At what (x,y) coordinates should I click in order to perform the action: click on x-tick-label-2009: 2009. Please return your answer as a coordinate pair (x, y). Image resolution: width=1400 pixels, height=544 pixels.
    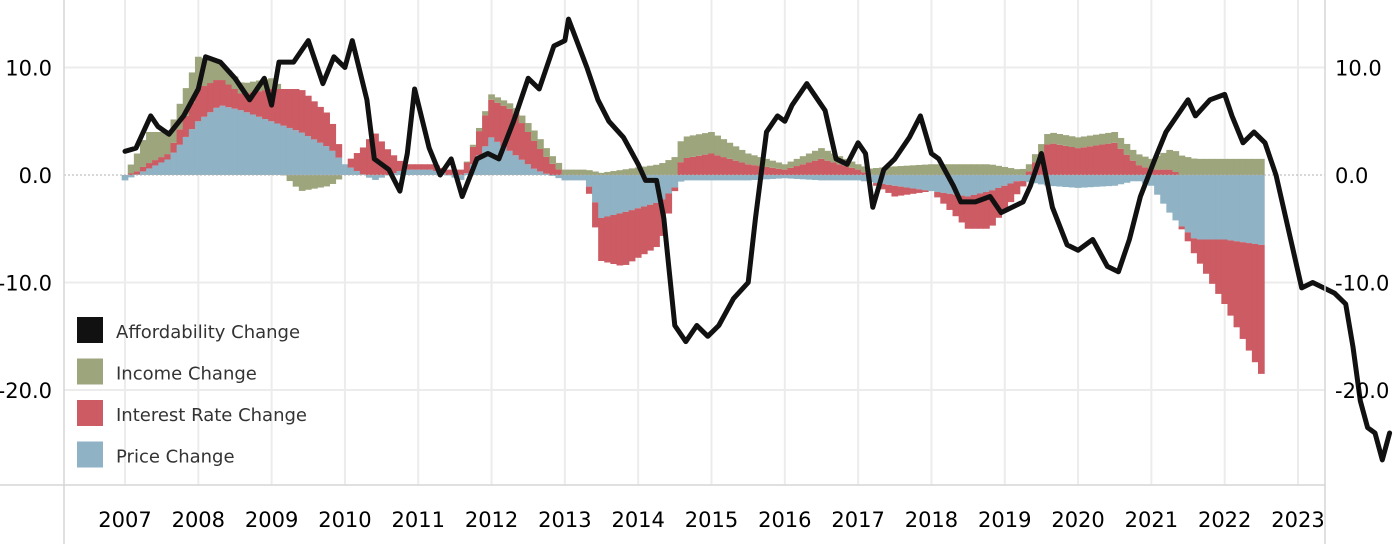
    Looking at the image, I should click on (271, 520).